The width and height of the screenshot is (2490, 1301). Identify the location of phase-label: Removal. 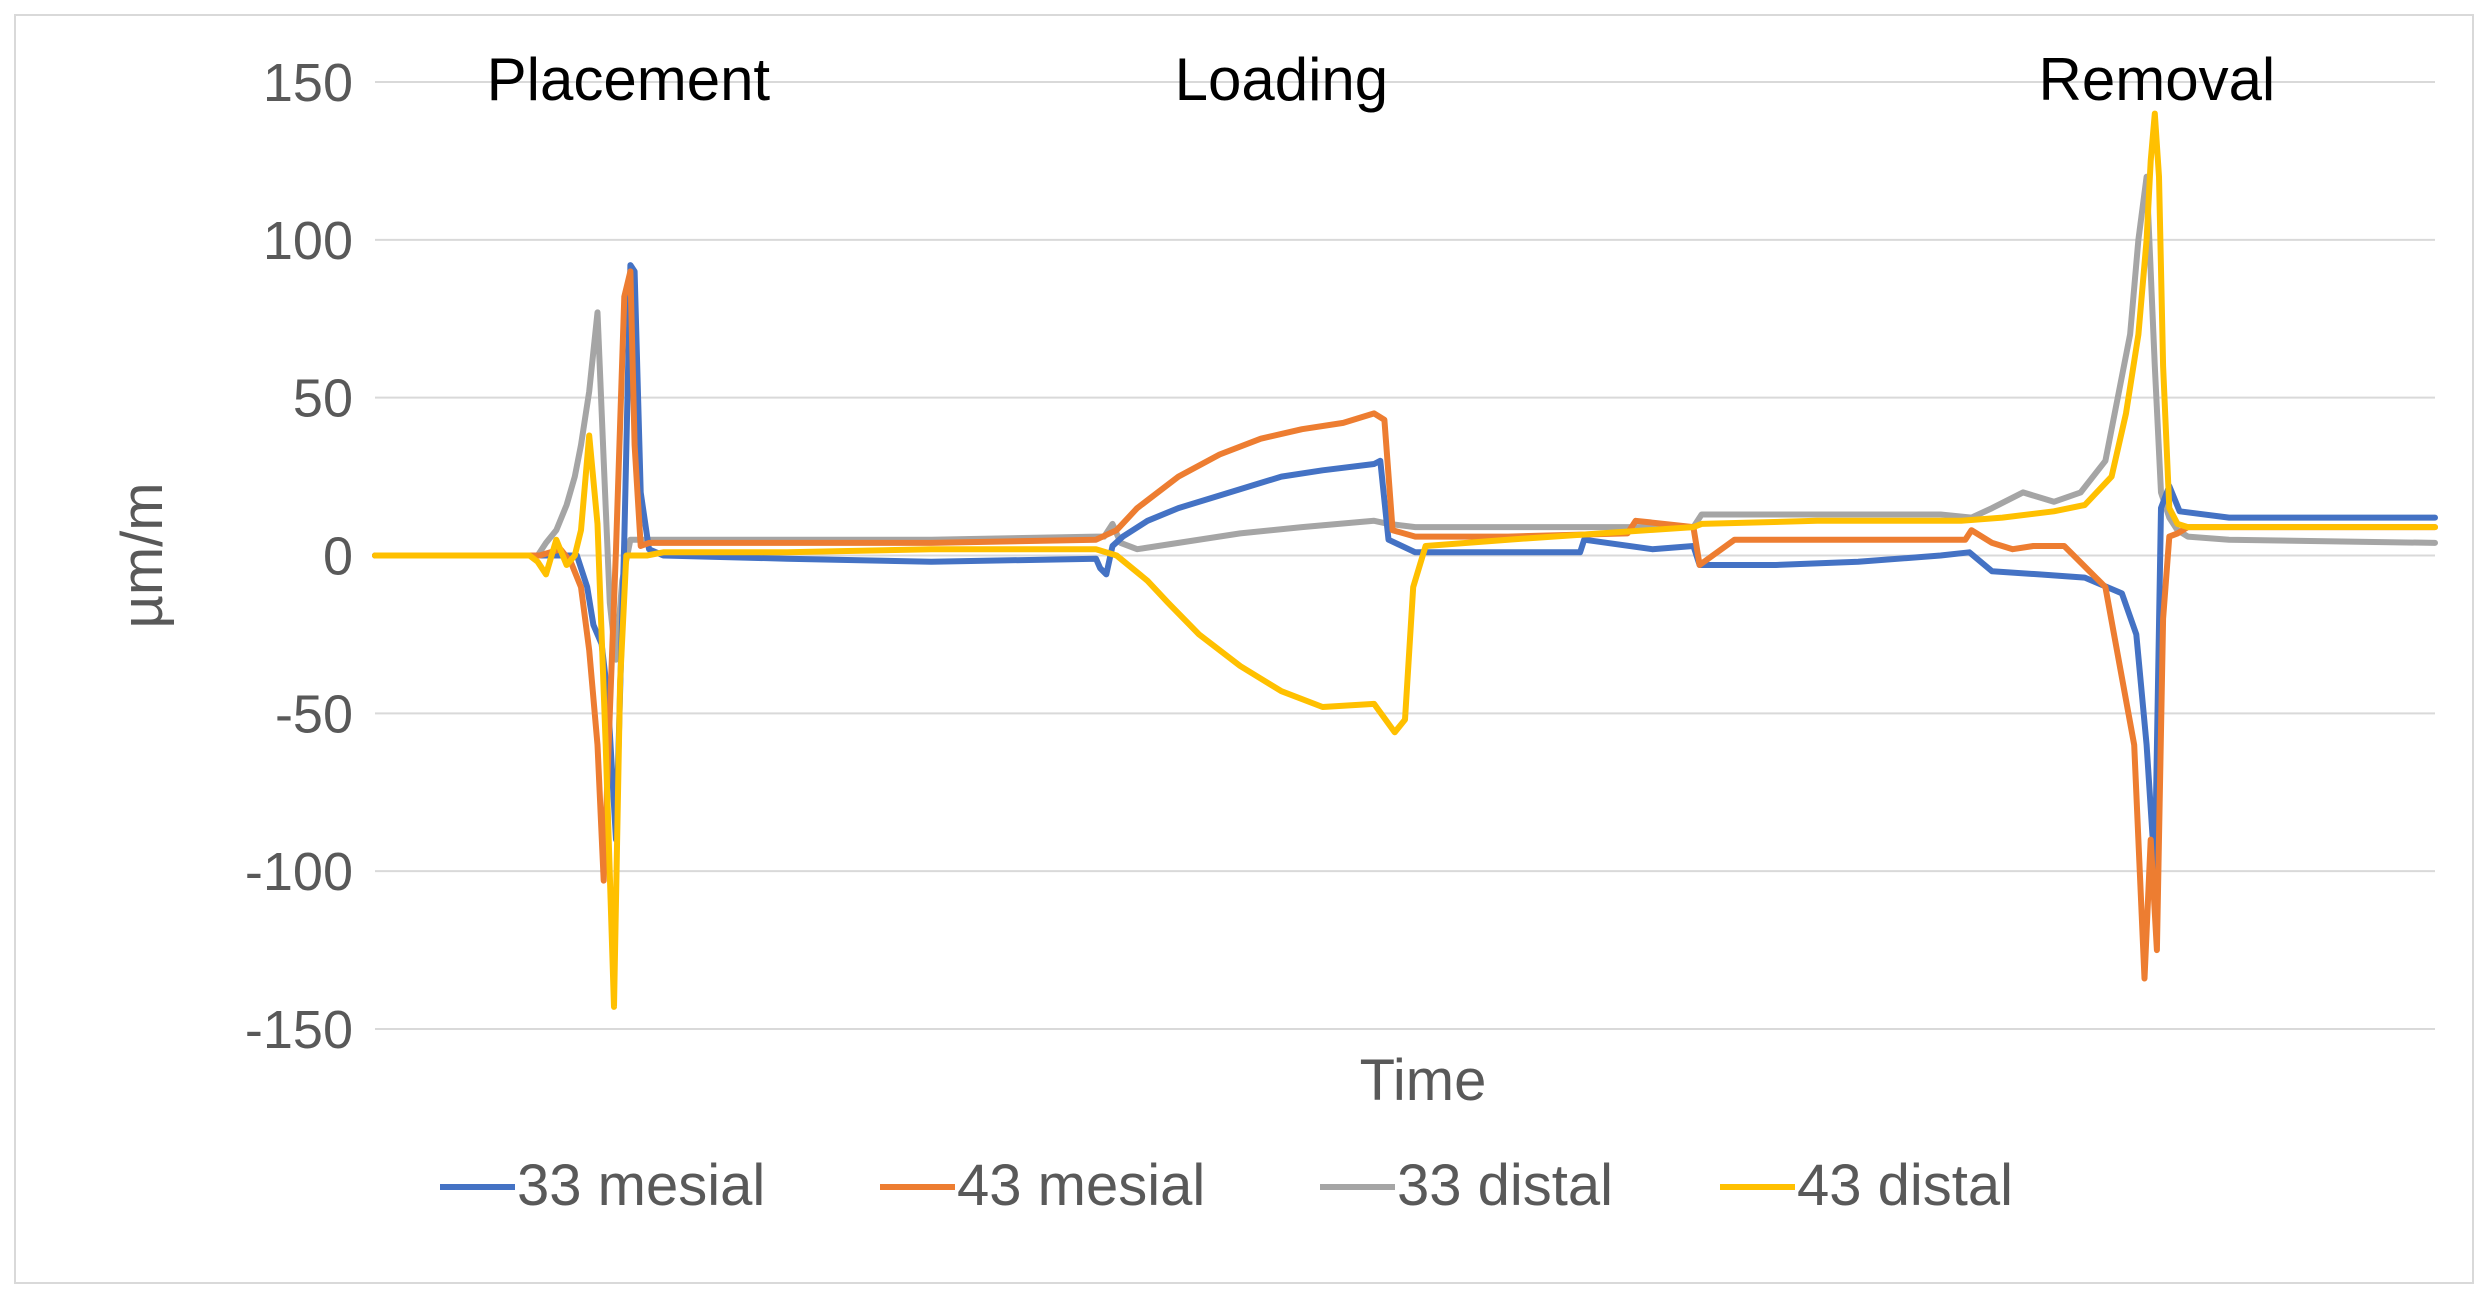
(2157, 79).